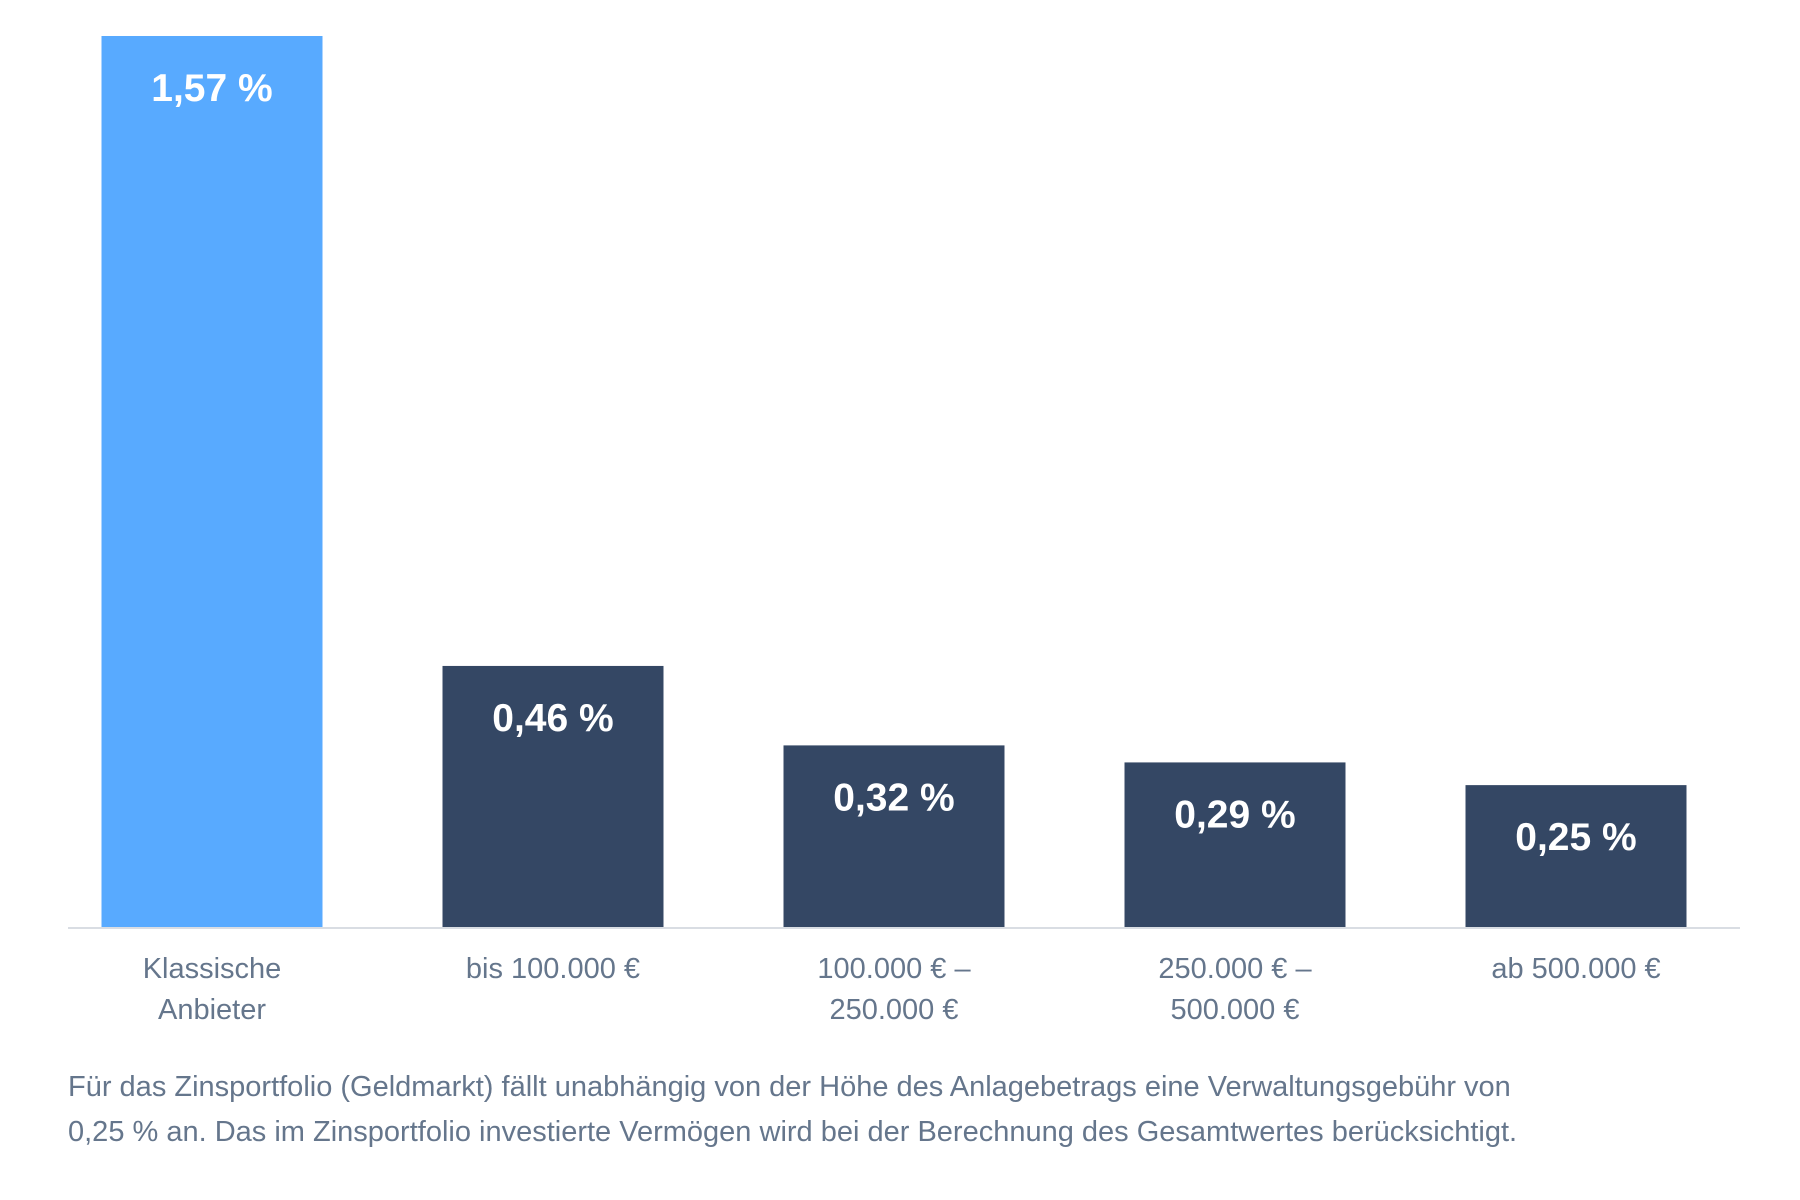  What do you see at coordinates (1235, 969) in the screenshot?
I see `category-label-4-line-1: 250.000 € –` at bounding box center [1235, 969].